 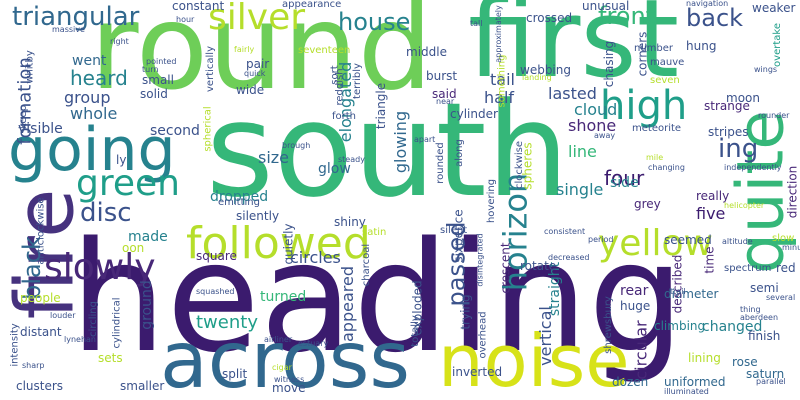 I want to click on word-number: number, so click(x=654, y=48).